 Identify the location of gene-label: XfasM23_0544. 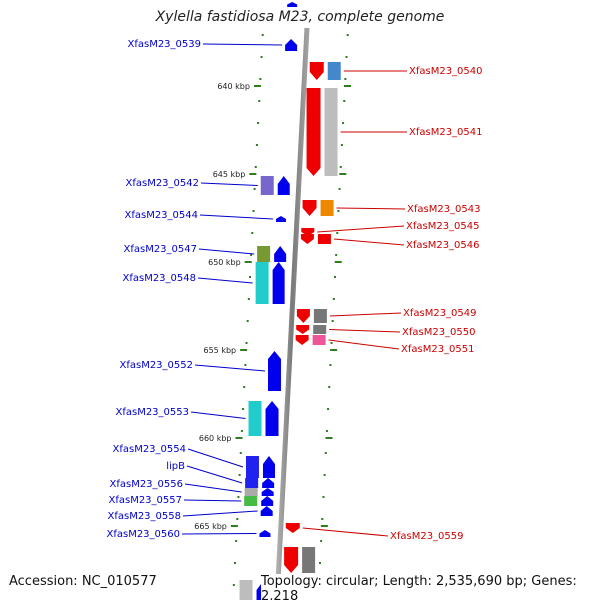
(161, 215).